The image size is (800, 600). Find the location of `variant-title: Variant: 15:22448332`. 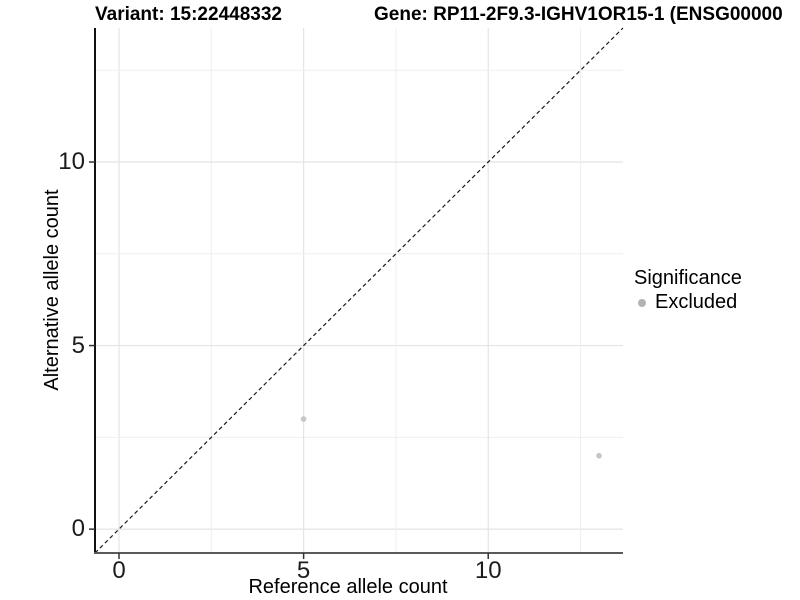

variant-title: Variant: 15:22448332 is located at coordinates (188, 14).